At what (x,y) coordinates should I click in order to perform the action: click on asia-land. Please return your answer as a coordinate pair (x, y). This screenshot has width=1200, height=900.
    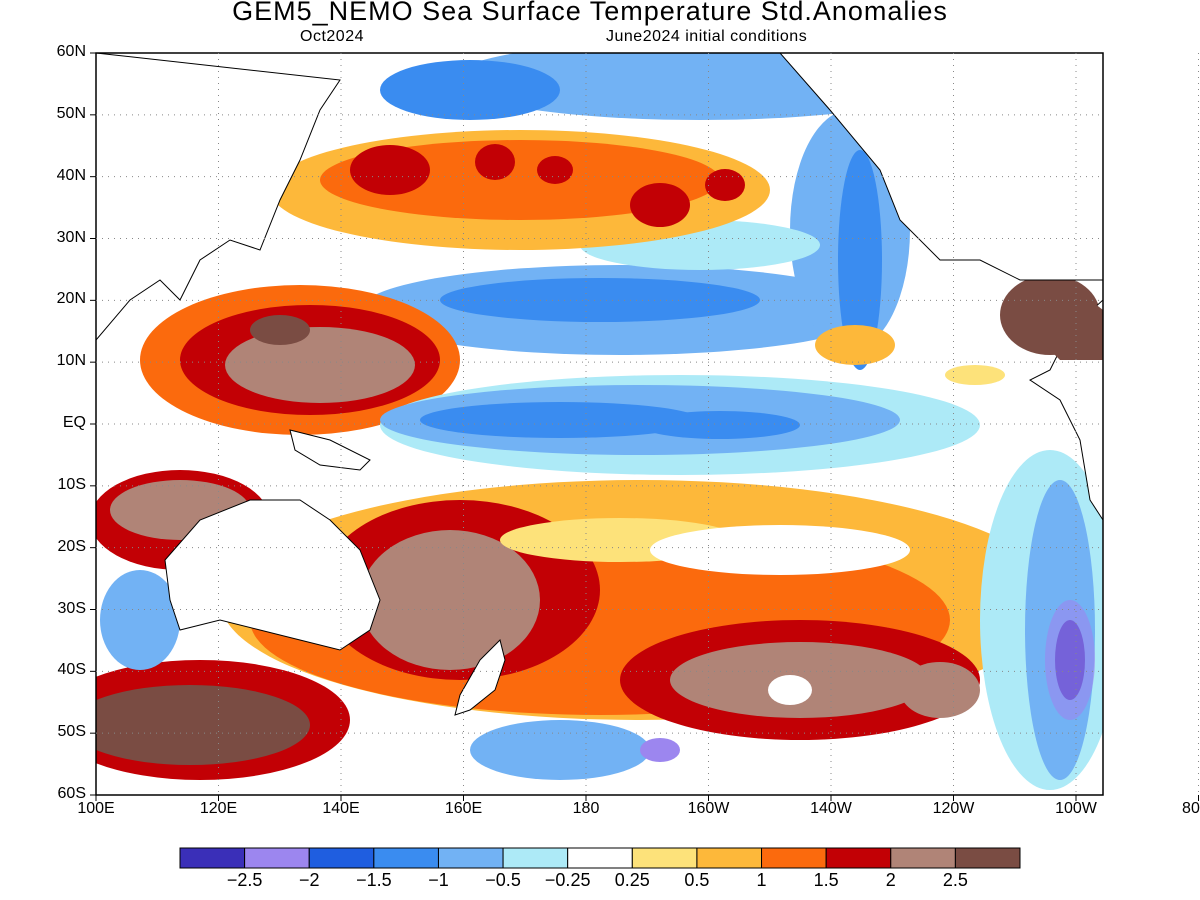
    Looking at the image, I should click on (218, 197).